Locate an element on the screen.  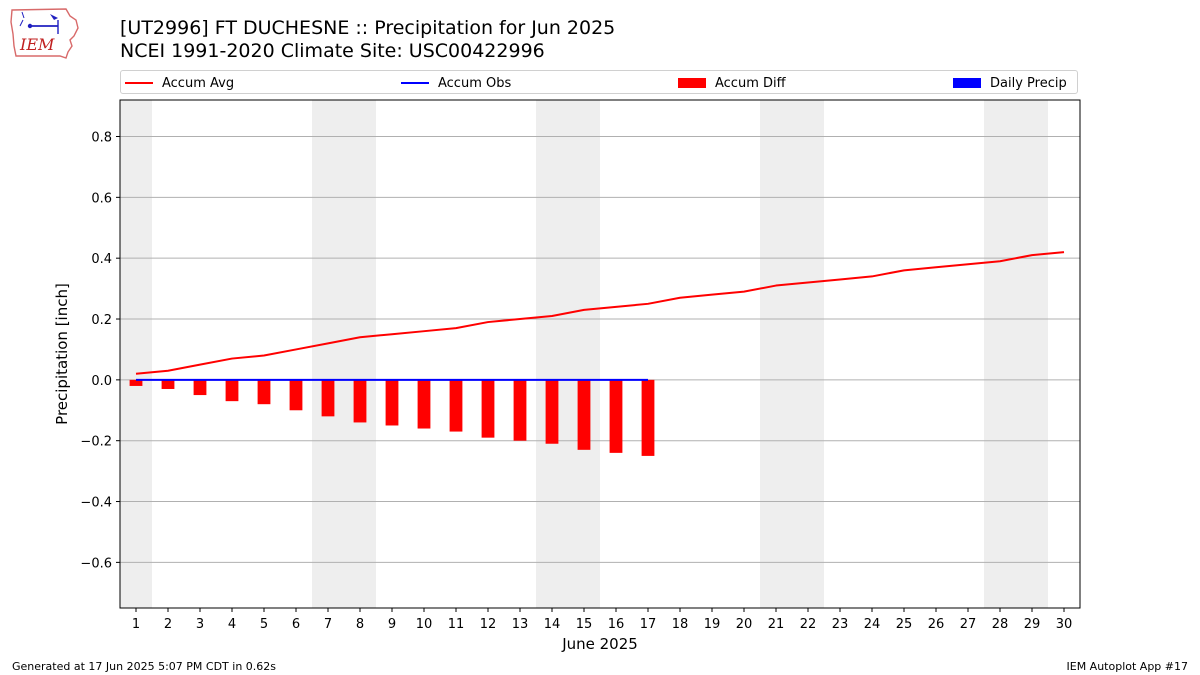
y-tick-label: −0.6 is located at coordinates (96, 563).